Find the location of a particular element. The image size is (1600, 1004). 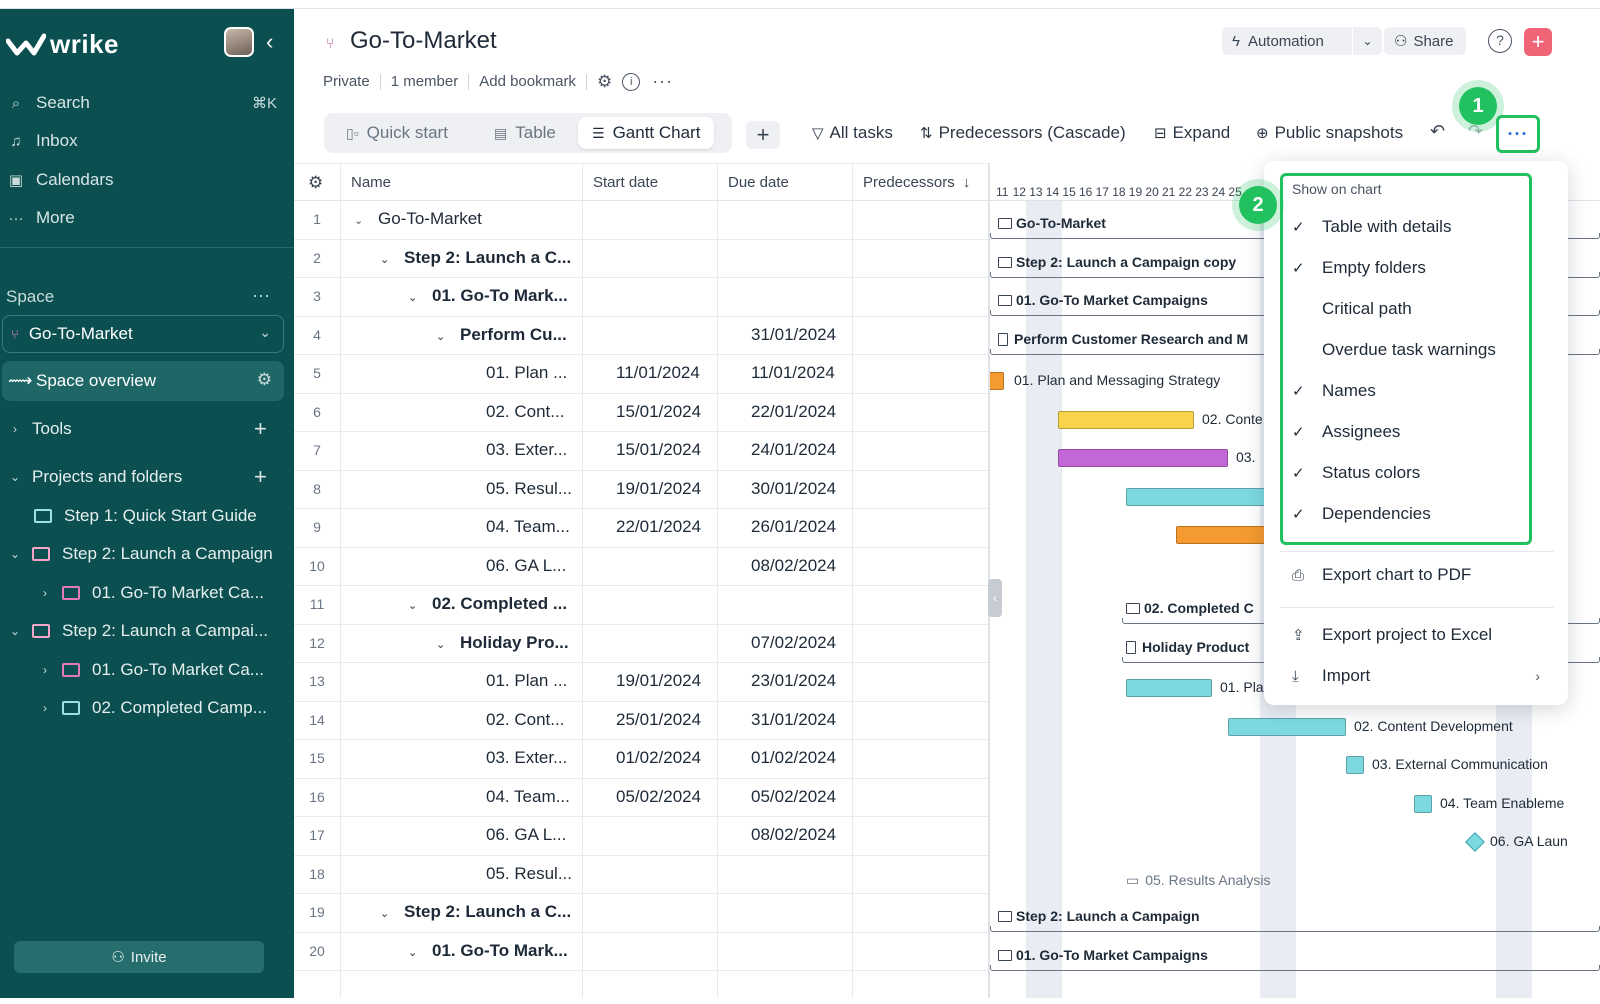

export-excel-item: ⇪ Export project to Excel is located at coordinates (1392, 635).